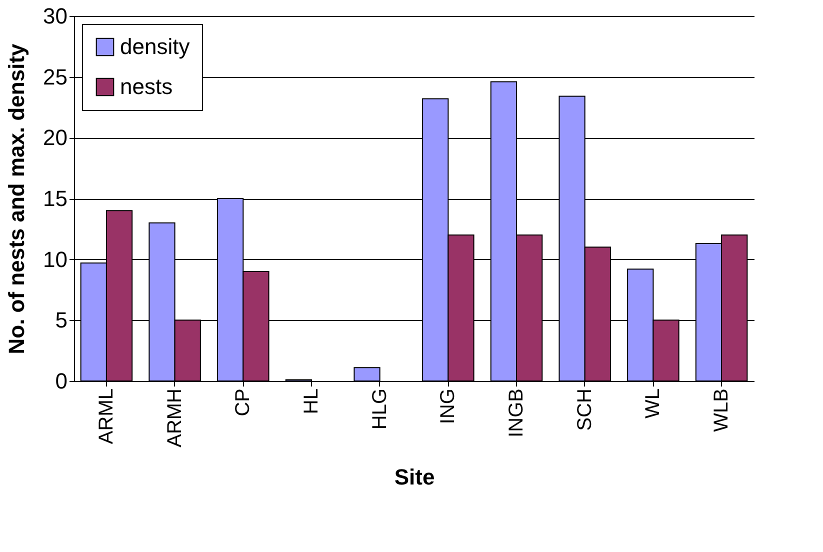  Describe the element at coordinates (17, 198) in the screenshot. I see `y-axis-title: No. of nests and max. density` at that location.